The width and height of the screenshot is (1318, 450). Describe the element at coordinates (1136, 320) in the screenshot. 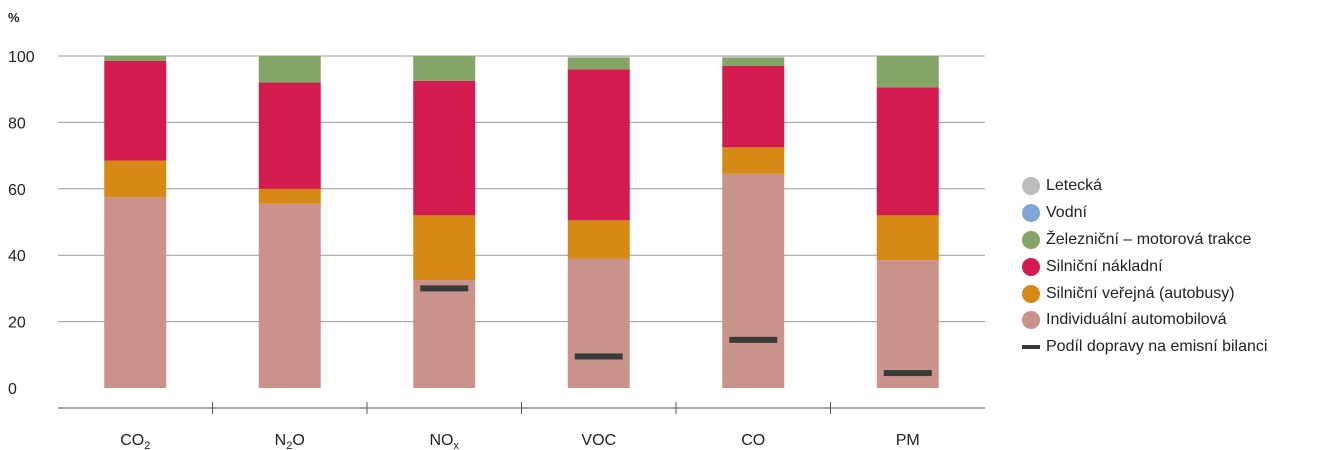

I see `legend-label: Individuální automobilová` at that location.